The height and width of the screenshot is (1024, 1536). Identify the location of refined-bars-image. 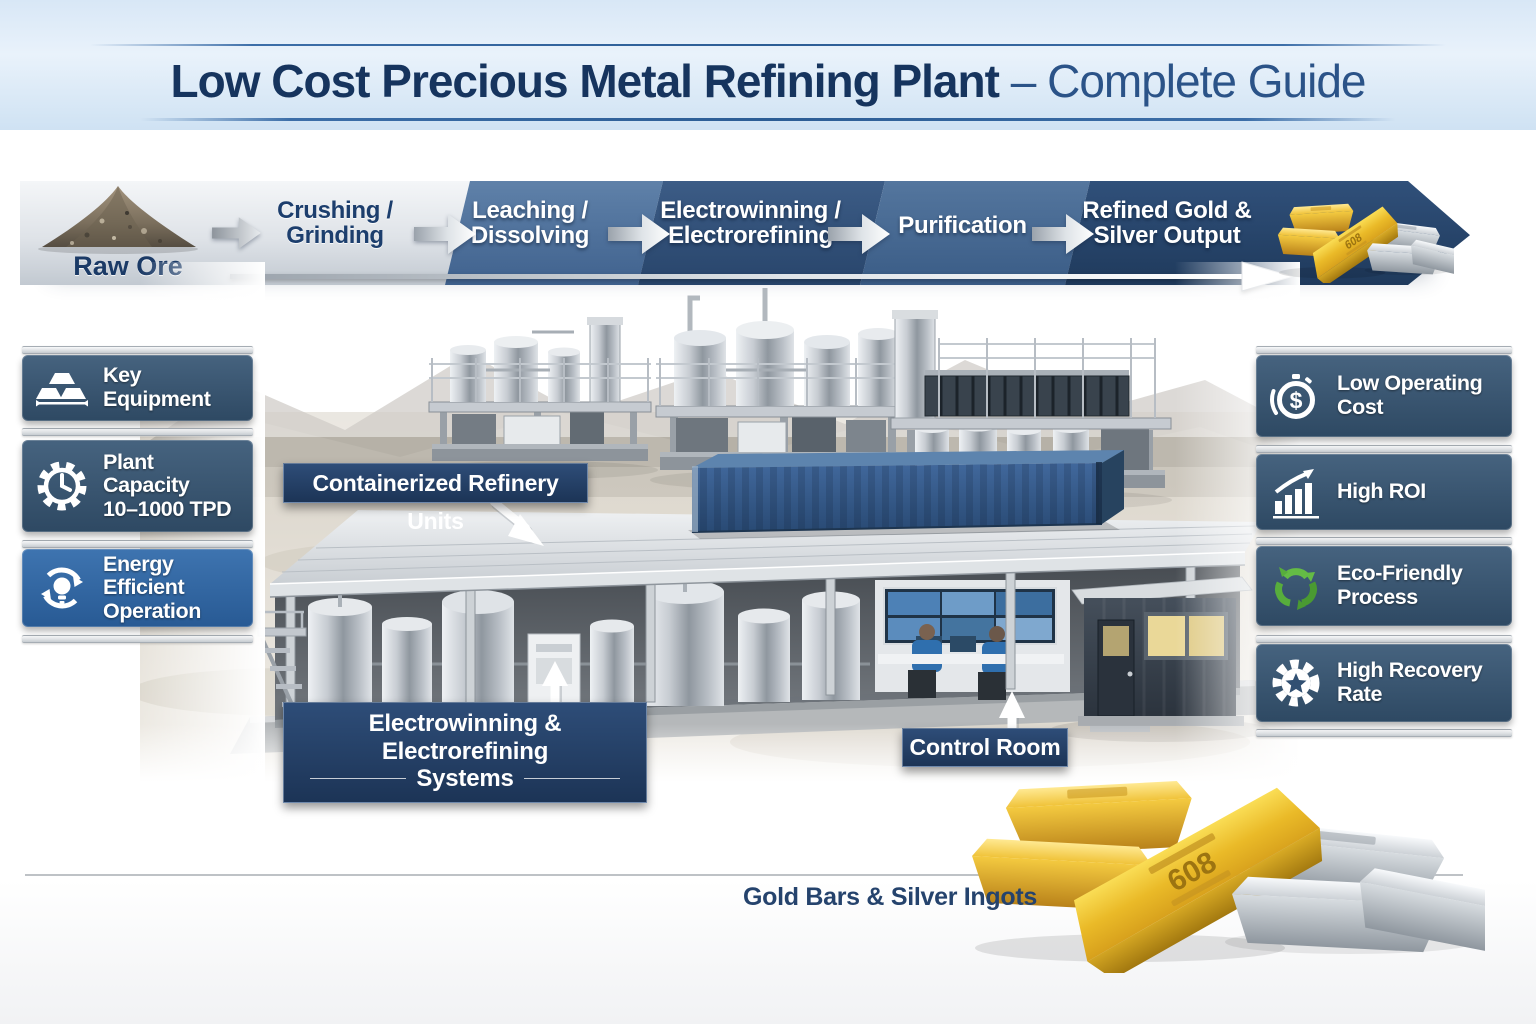
(1365, 242).